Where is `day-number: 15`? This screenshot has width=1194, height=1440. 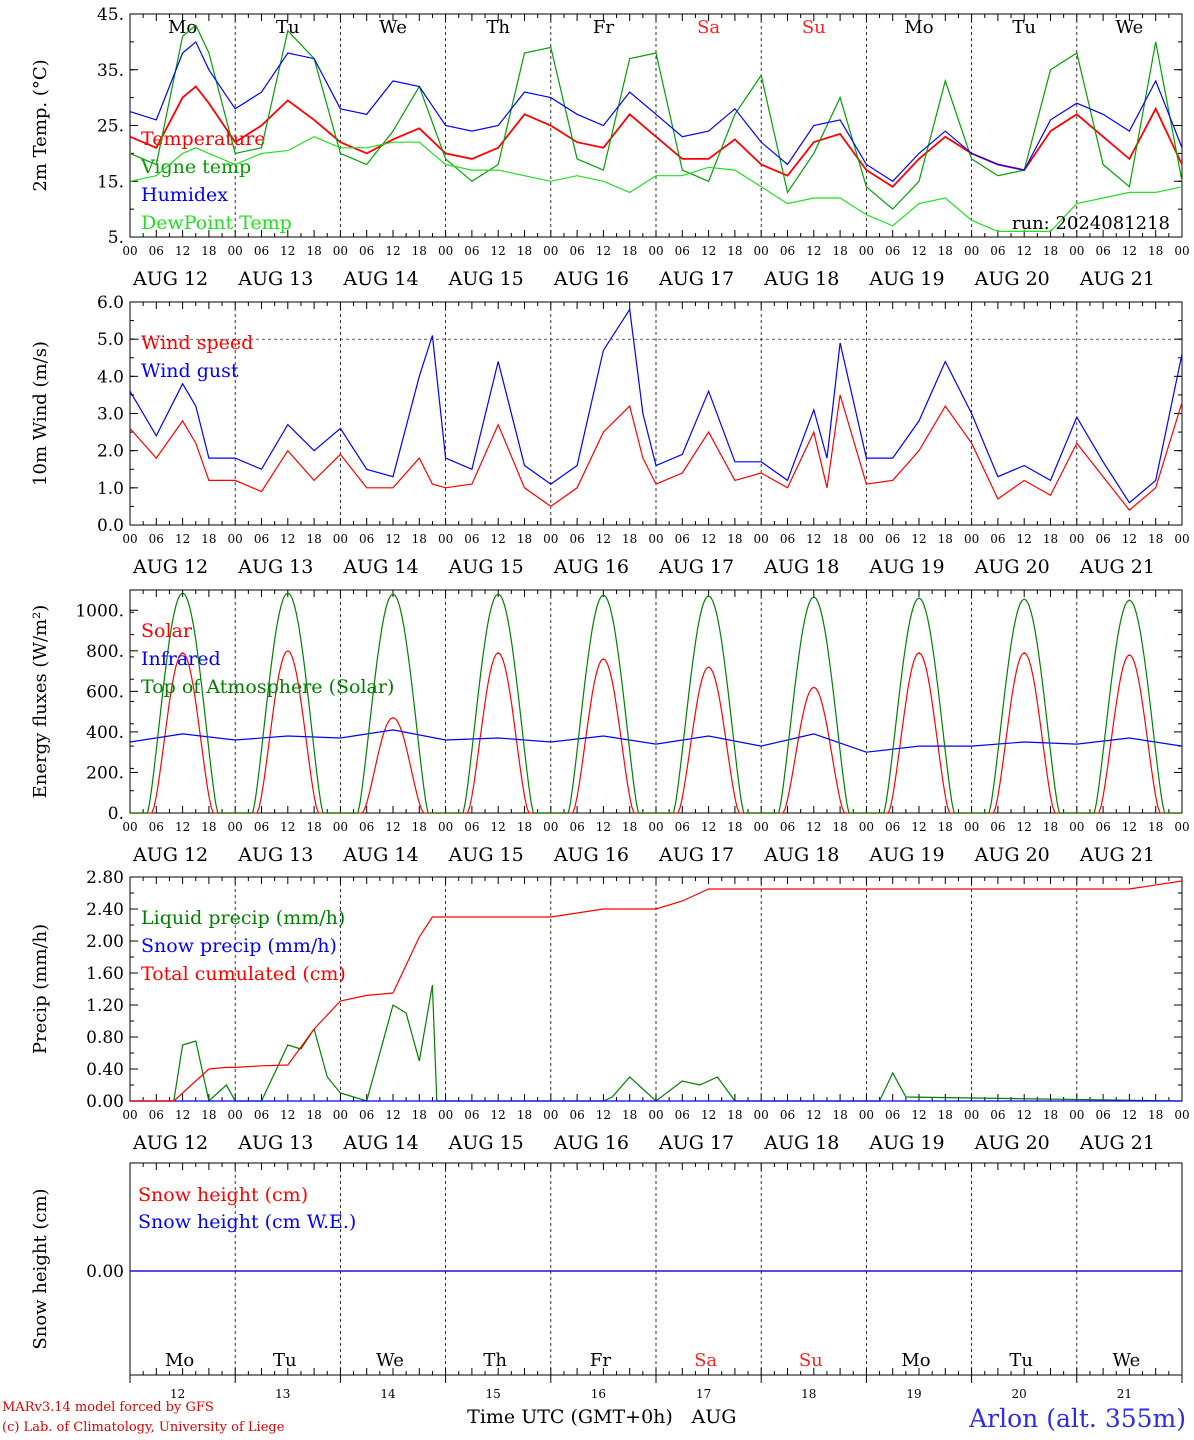 day-number: 15 is located at coordinates (493, 1394).